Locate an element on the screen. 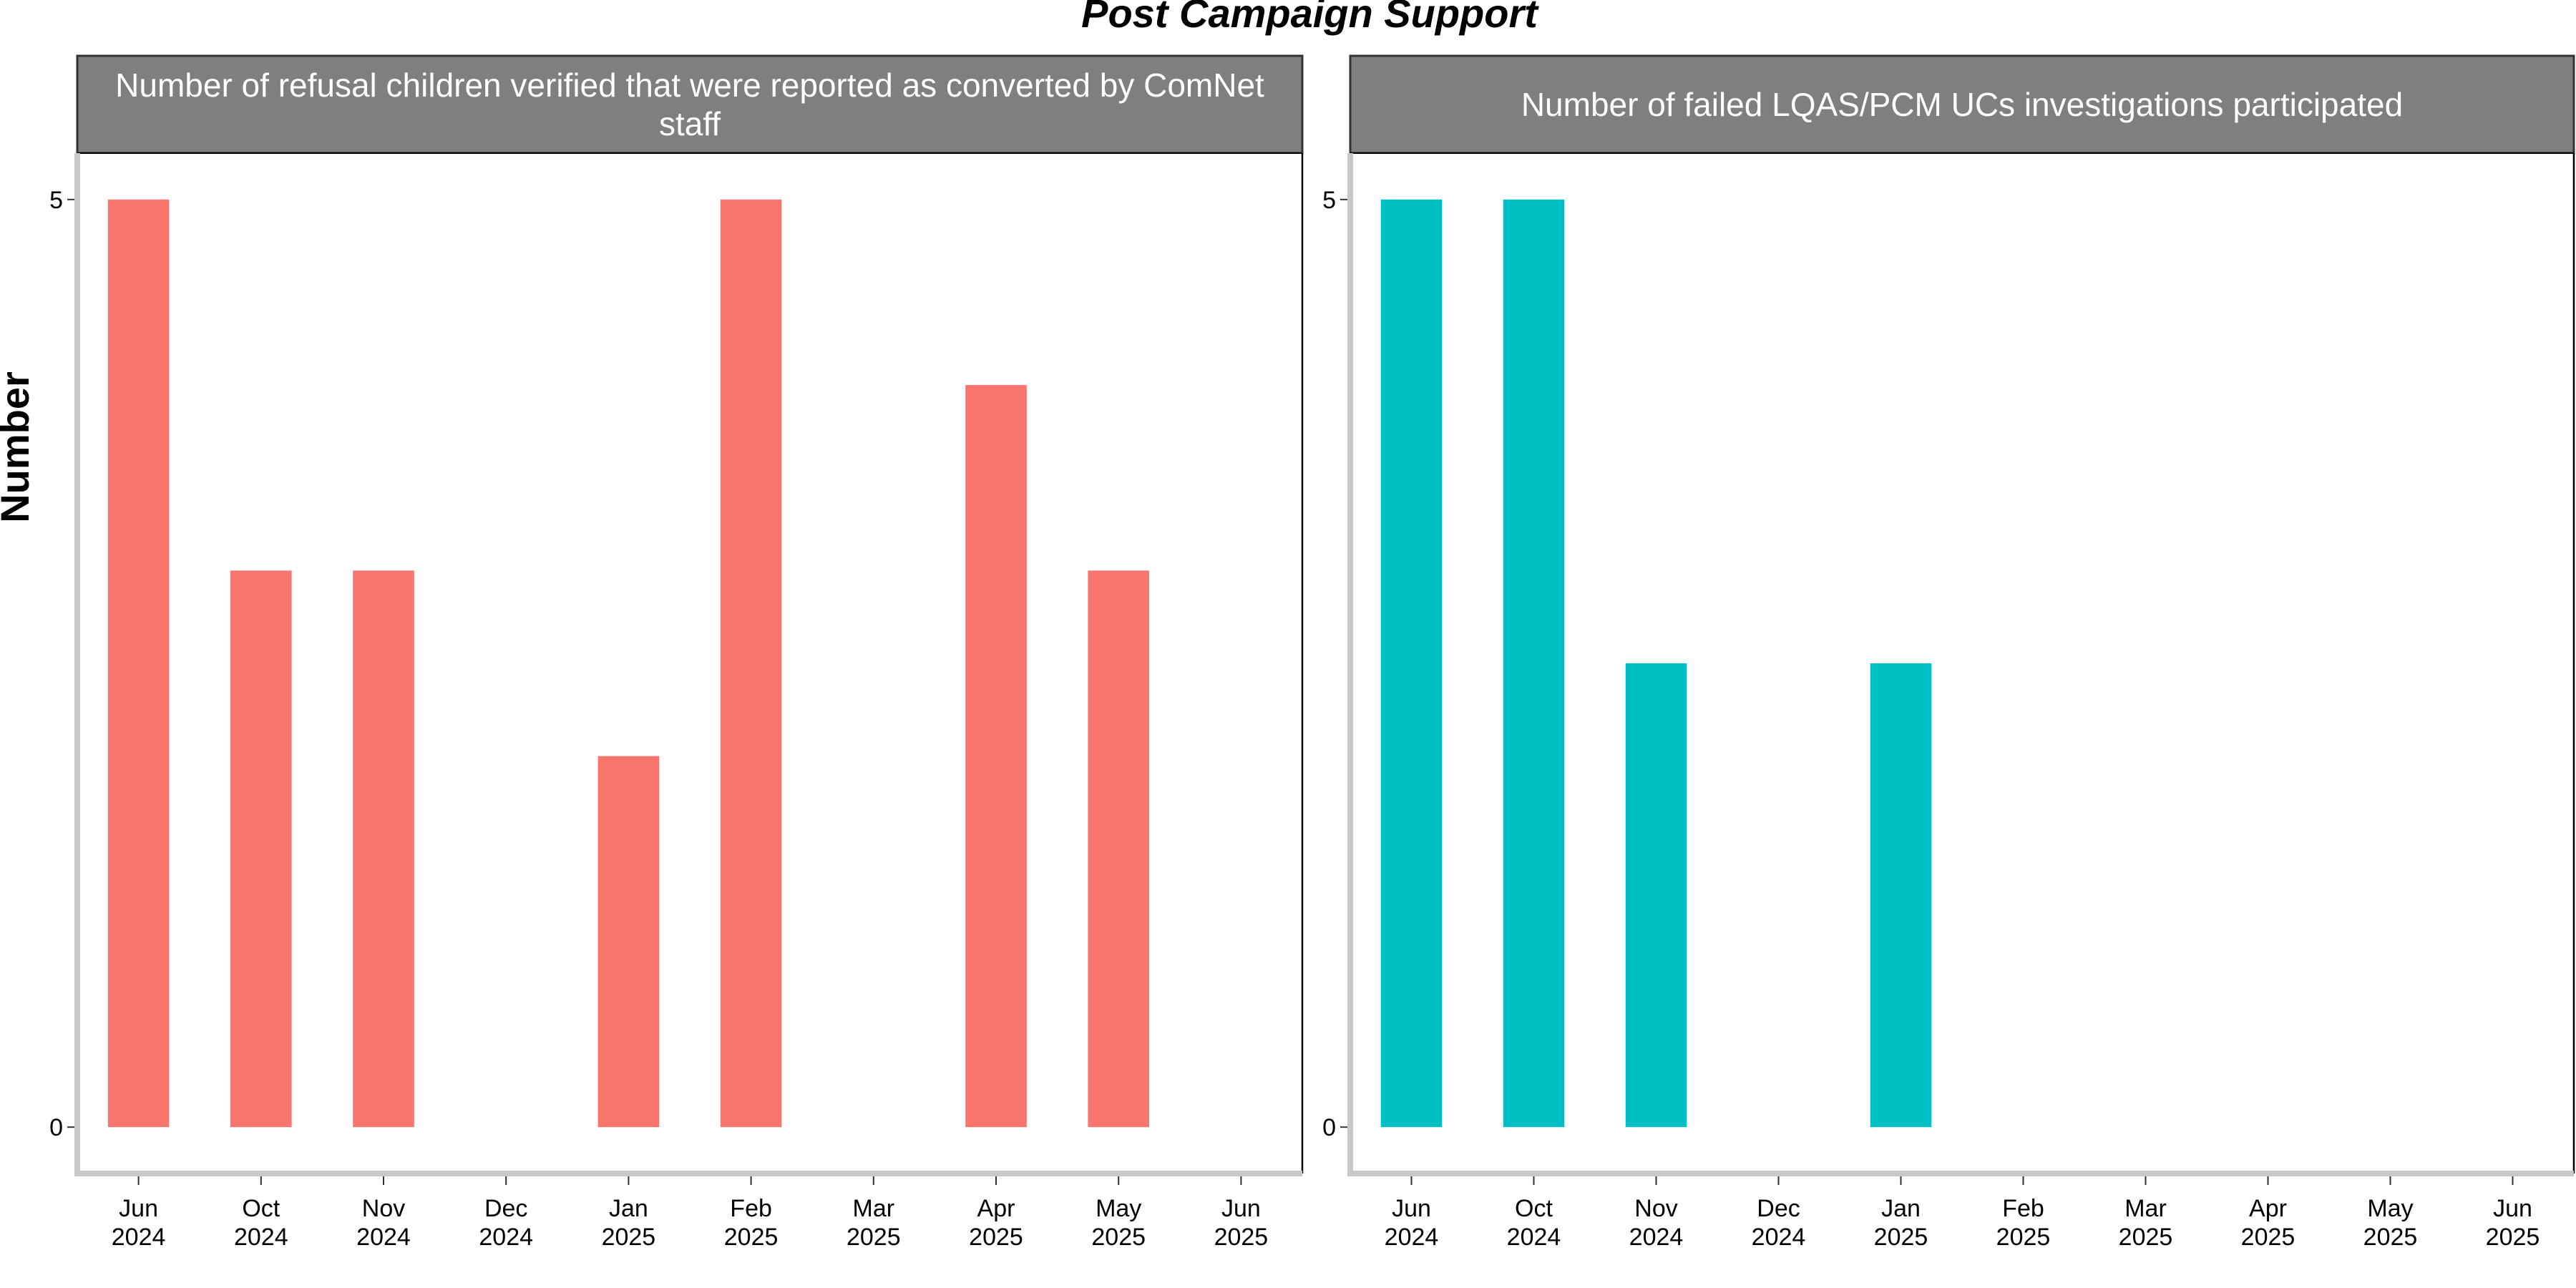 The width and height of the screenshot is (2576, 1288). chart-title: Post Campaign Support is located at coordinates (1310, 18).